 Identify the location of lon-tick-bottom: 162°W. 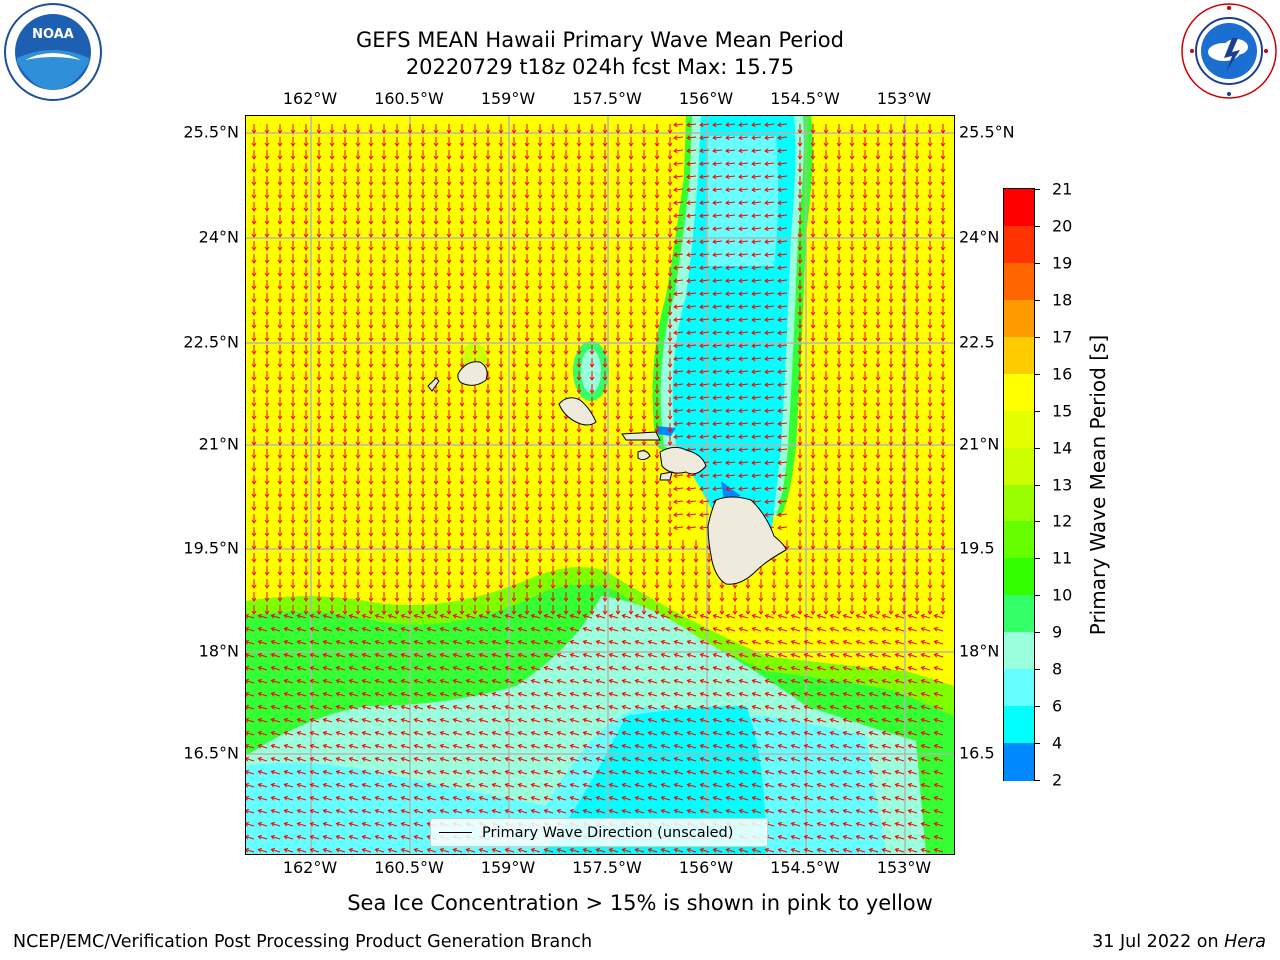
(310, 867).